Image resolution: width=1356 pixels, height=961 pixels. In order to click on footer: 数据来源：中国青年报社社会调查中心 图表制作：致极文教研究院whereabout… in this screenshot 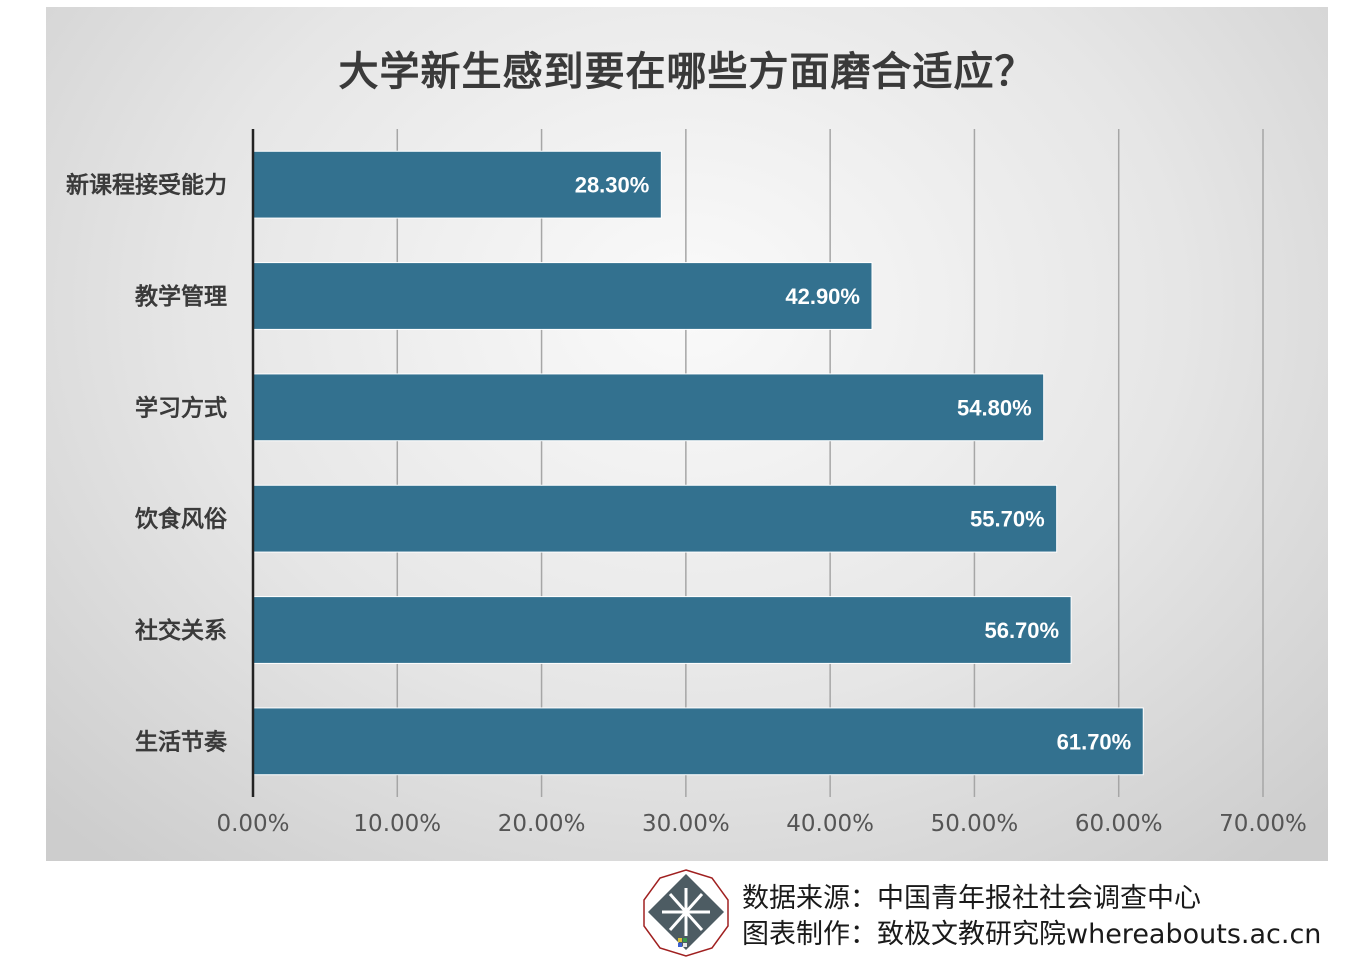, I will do `click(998, 914)`.